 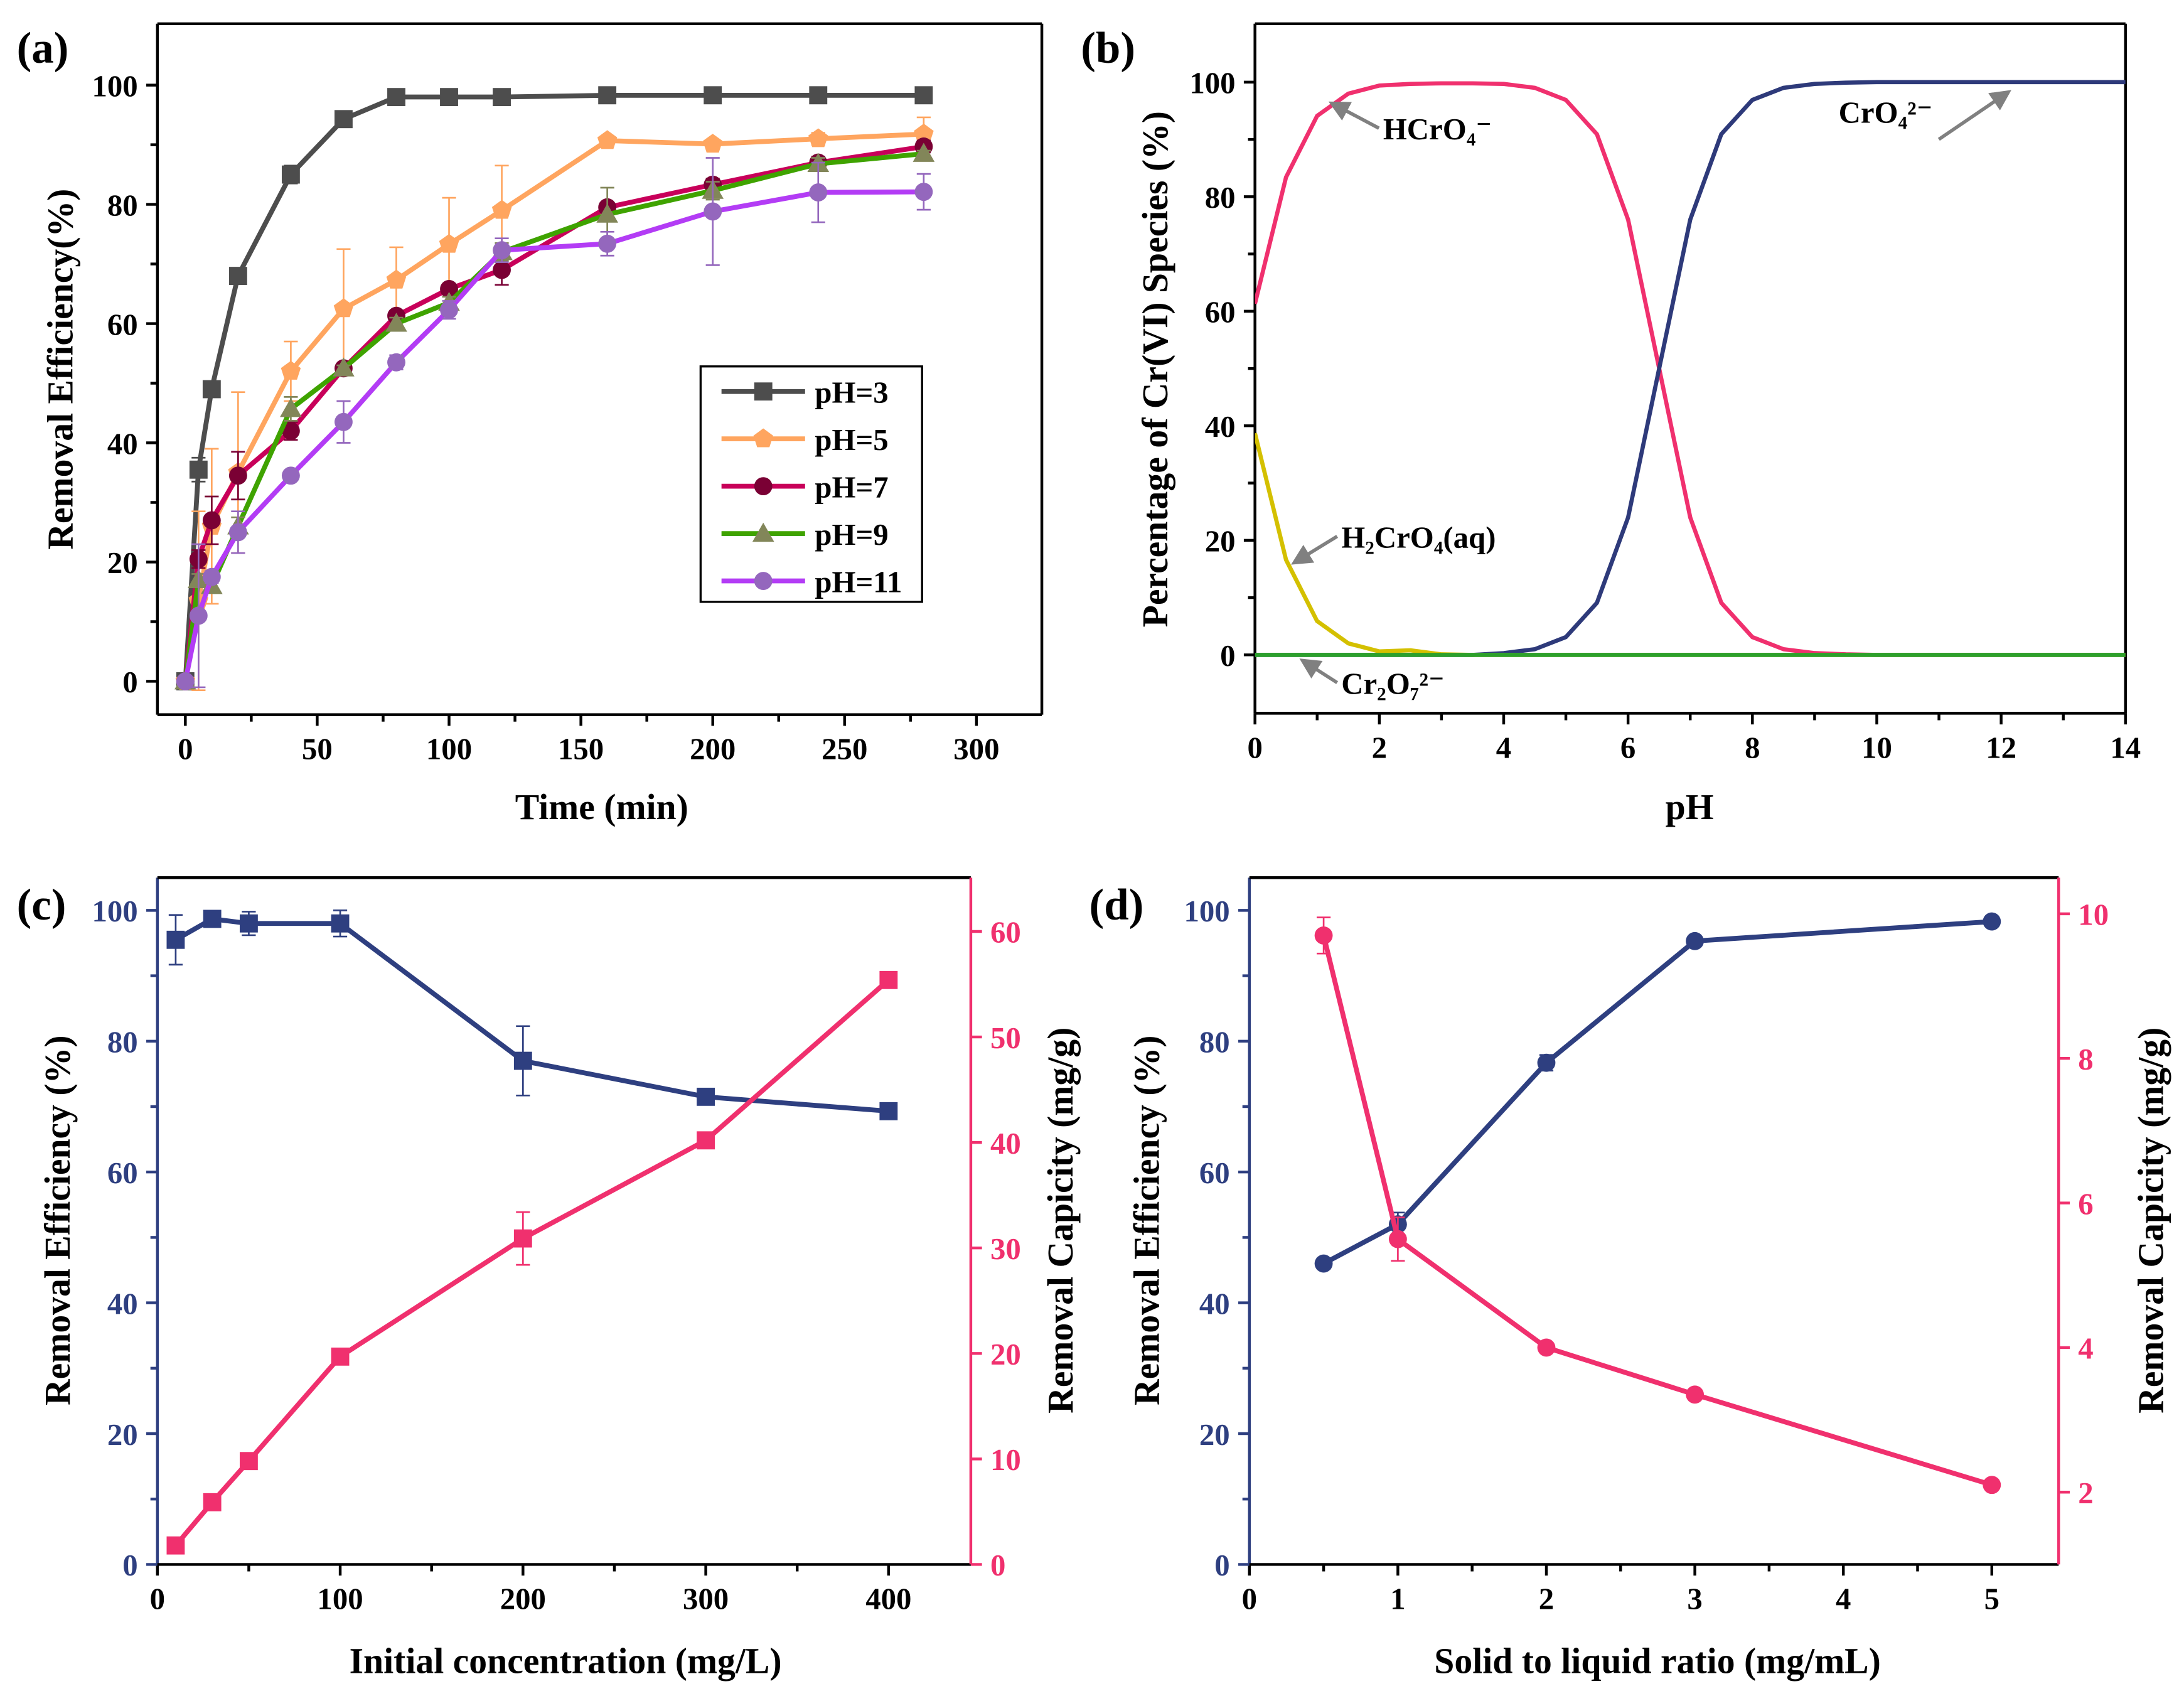 What do you see at coordinates (601, 808) in the screenshot?
I see `x-axis-title: Time (min)` at bounding box center [601, 808].